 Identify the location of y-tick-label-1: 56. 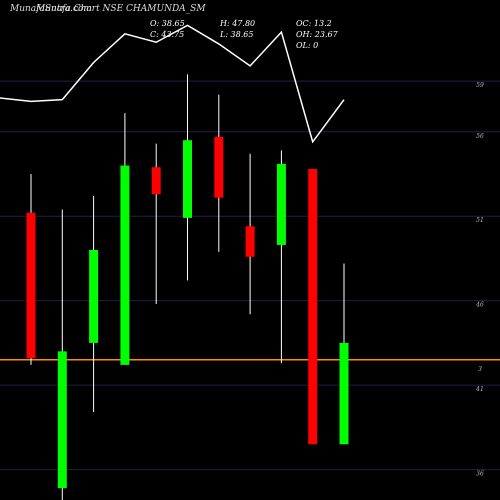
(480, 136).